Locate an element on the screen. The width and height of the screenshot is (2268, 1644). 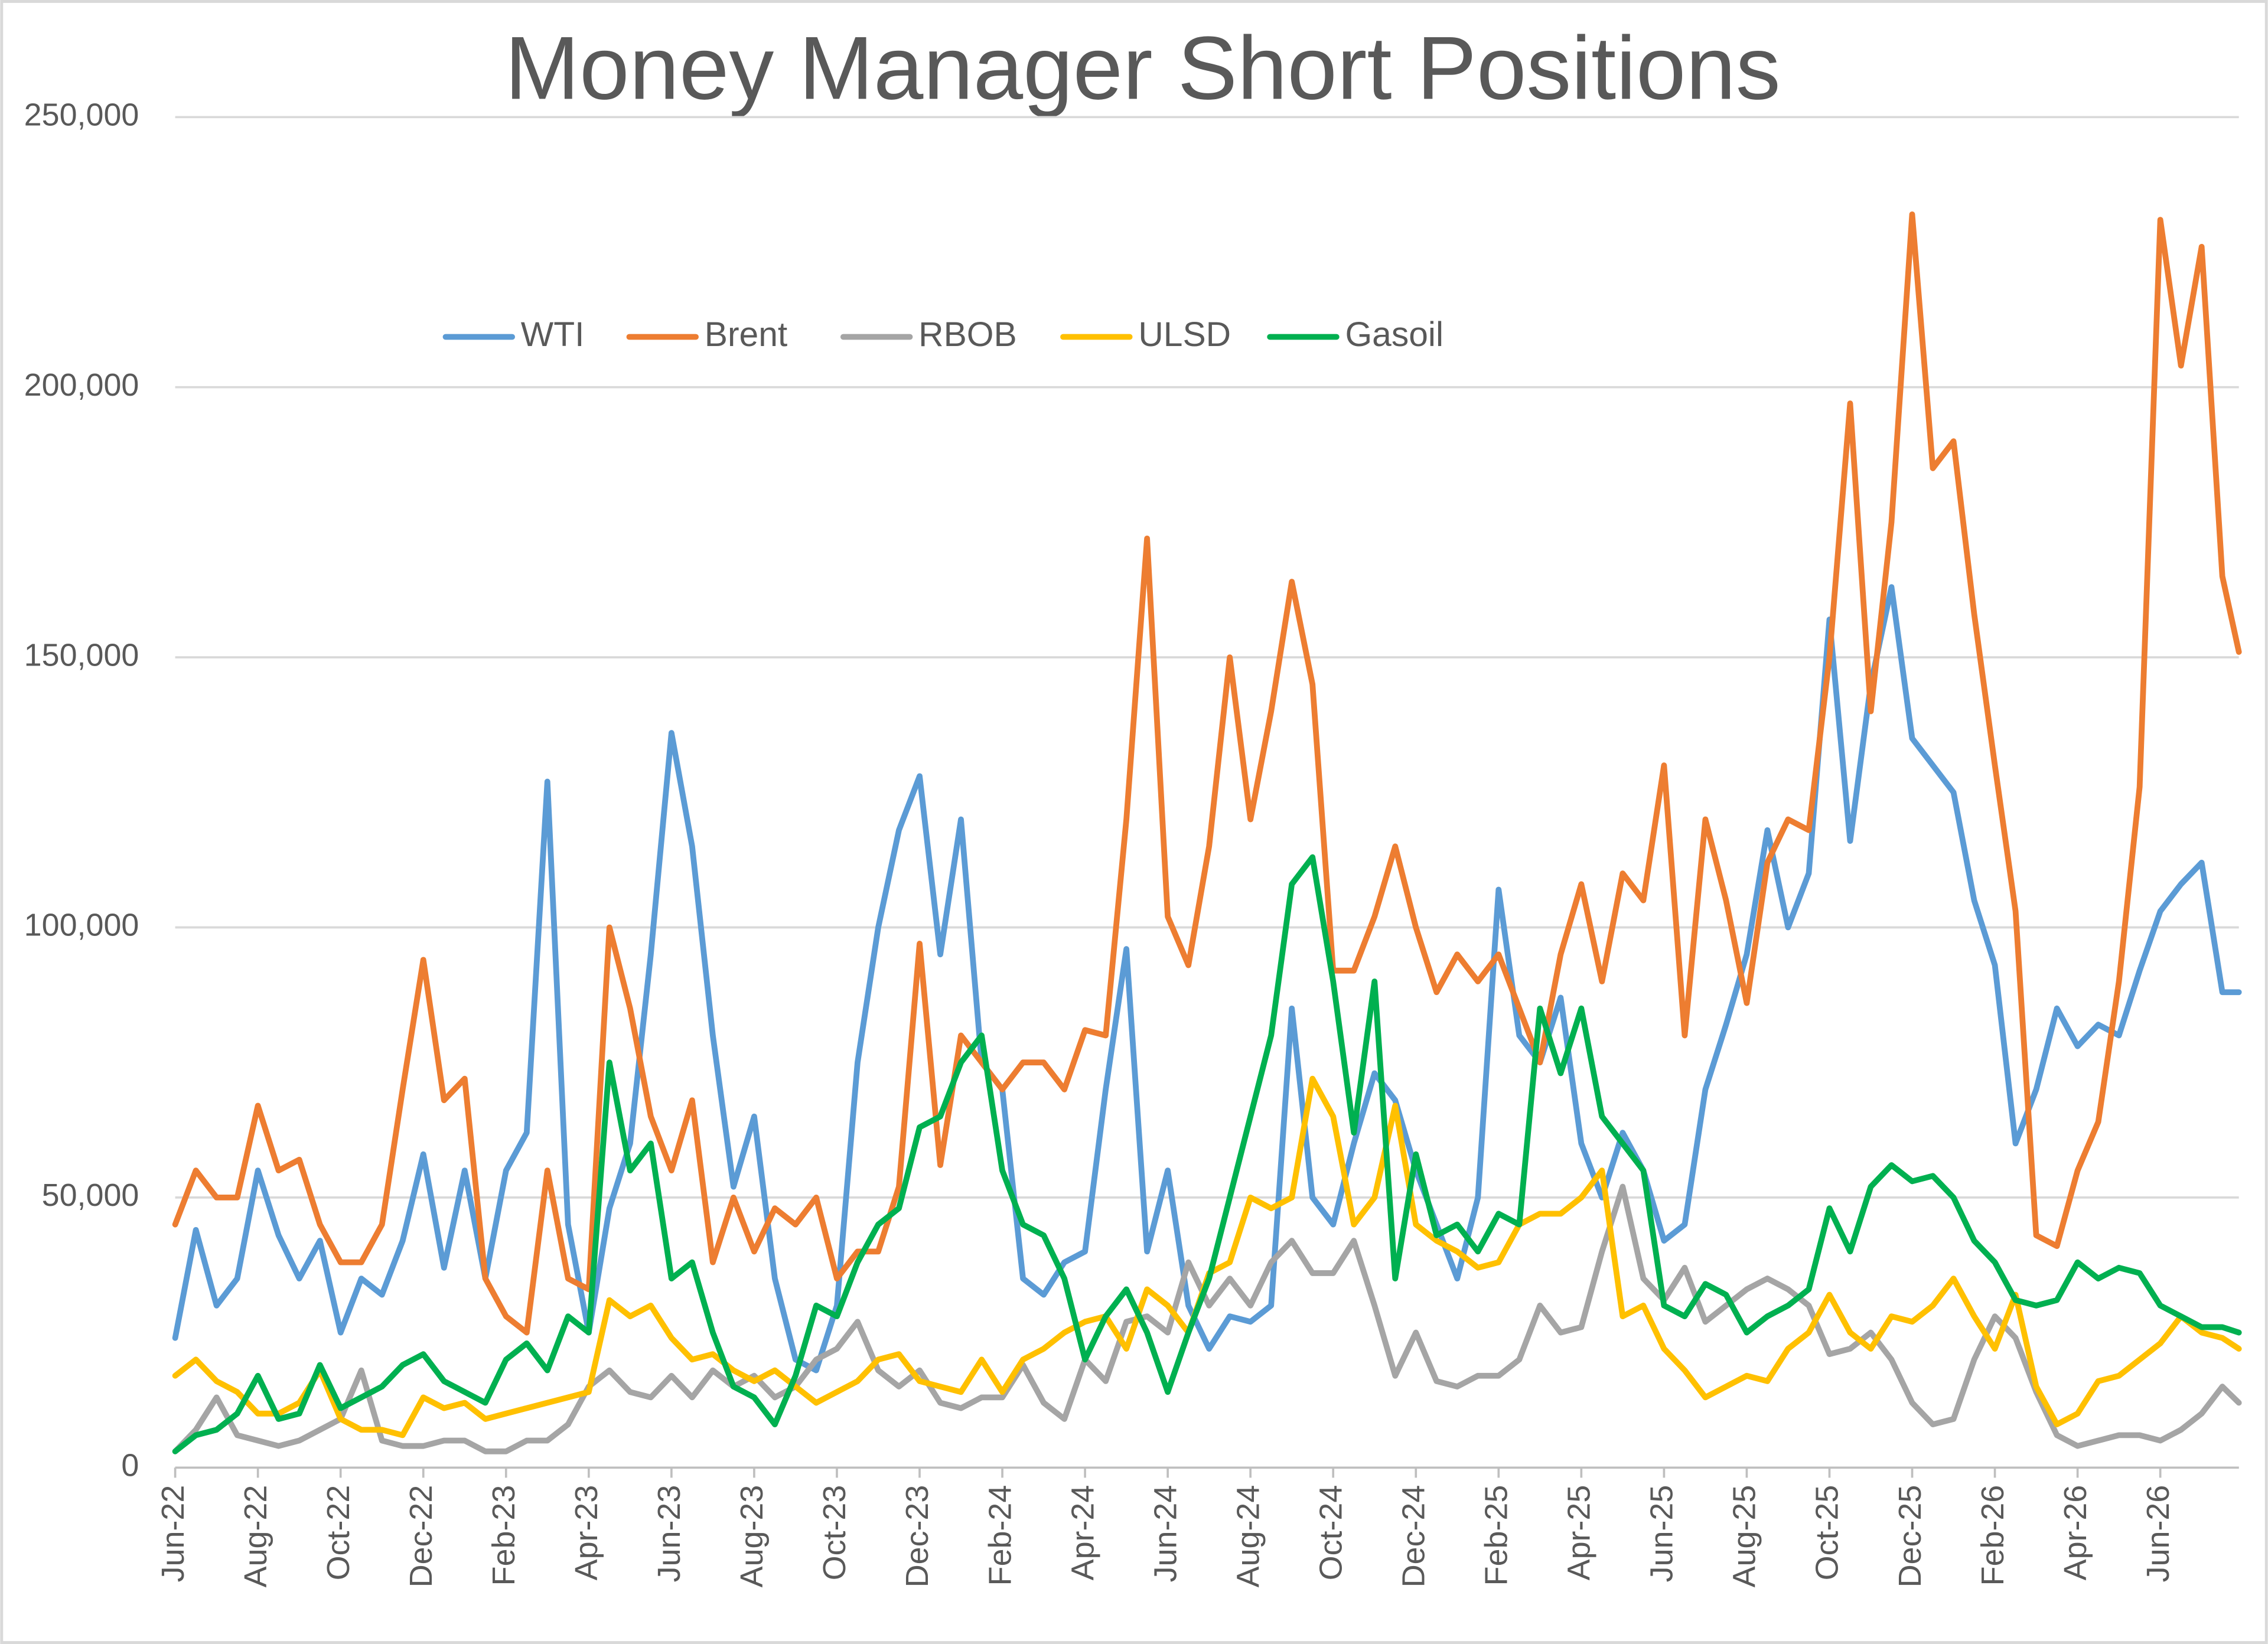
x-tick-label: Dec-23 is located at coordinates (917, 1536).